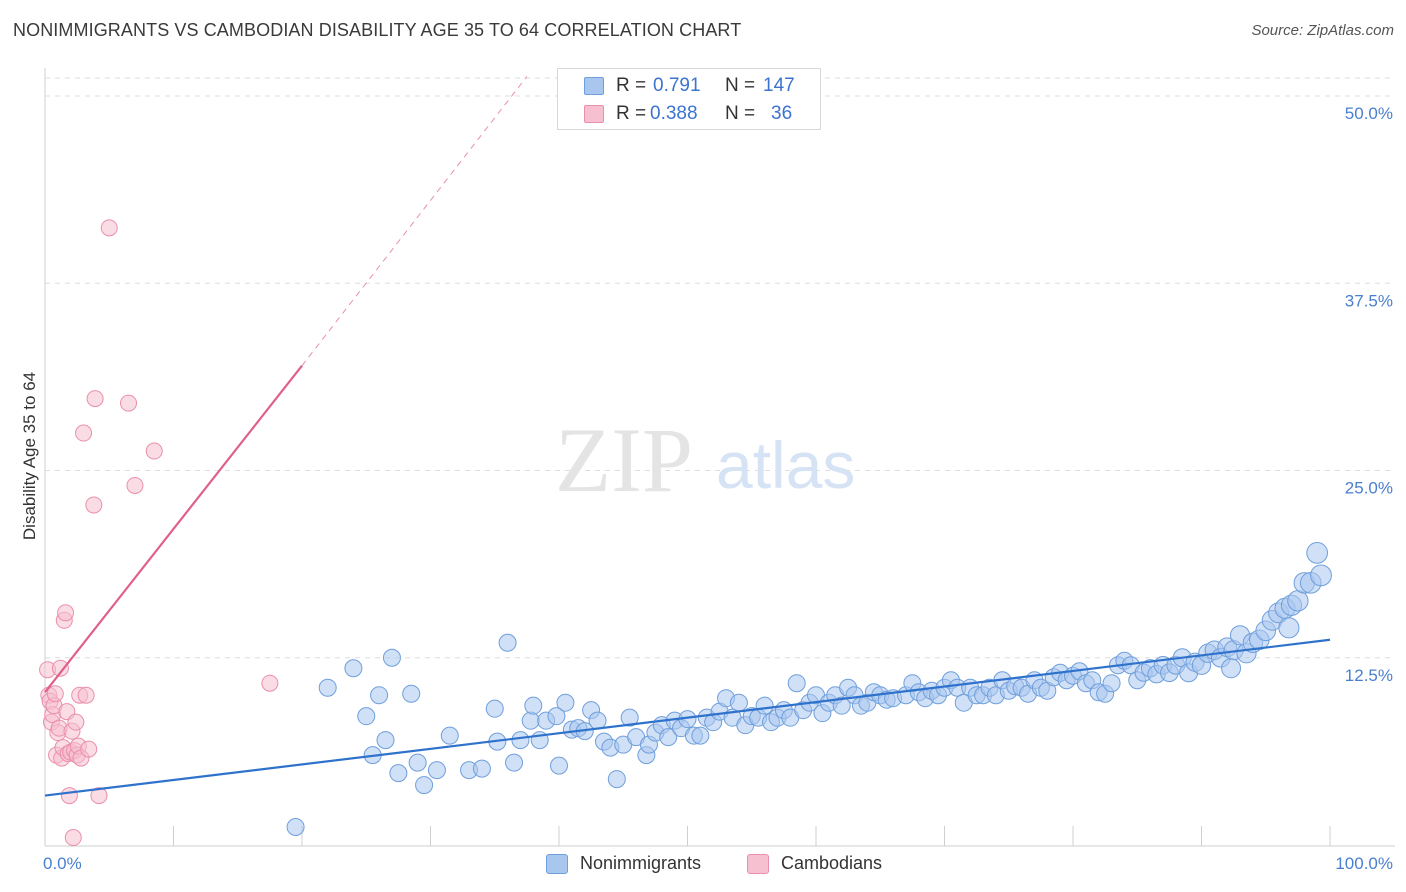 The width and height of the screenshot is (1406, 892). I want to click on legend-label: Nonimmigrants, so click(641, 863).